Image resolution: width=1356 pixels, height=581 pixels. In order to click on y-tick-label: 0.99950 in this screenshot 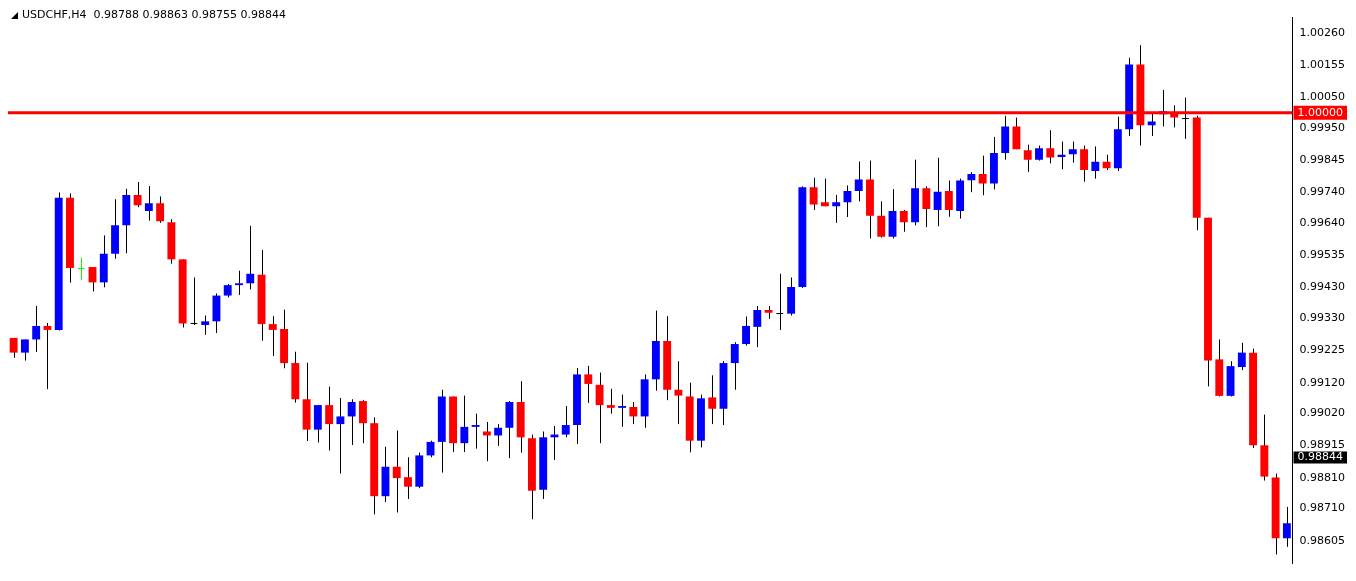, I will do `click(1322, 127)`.